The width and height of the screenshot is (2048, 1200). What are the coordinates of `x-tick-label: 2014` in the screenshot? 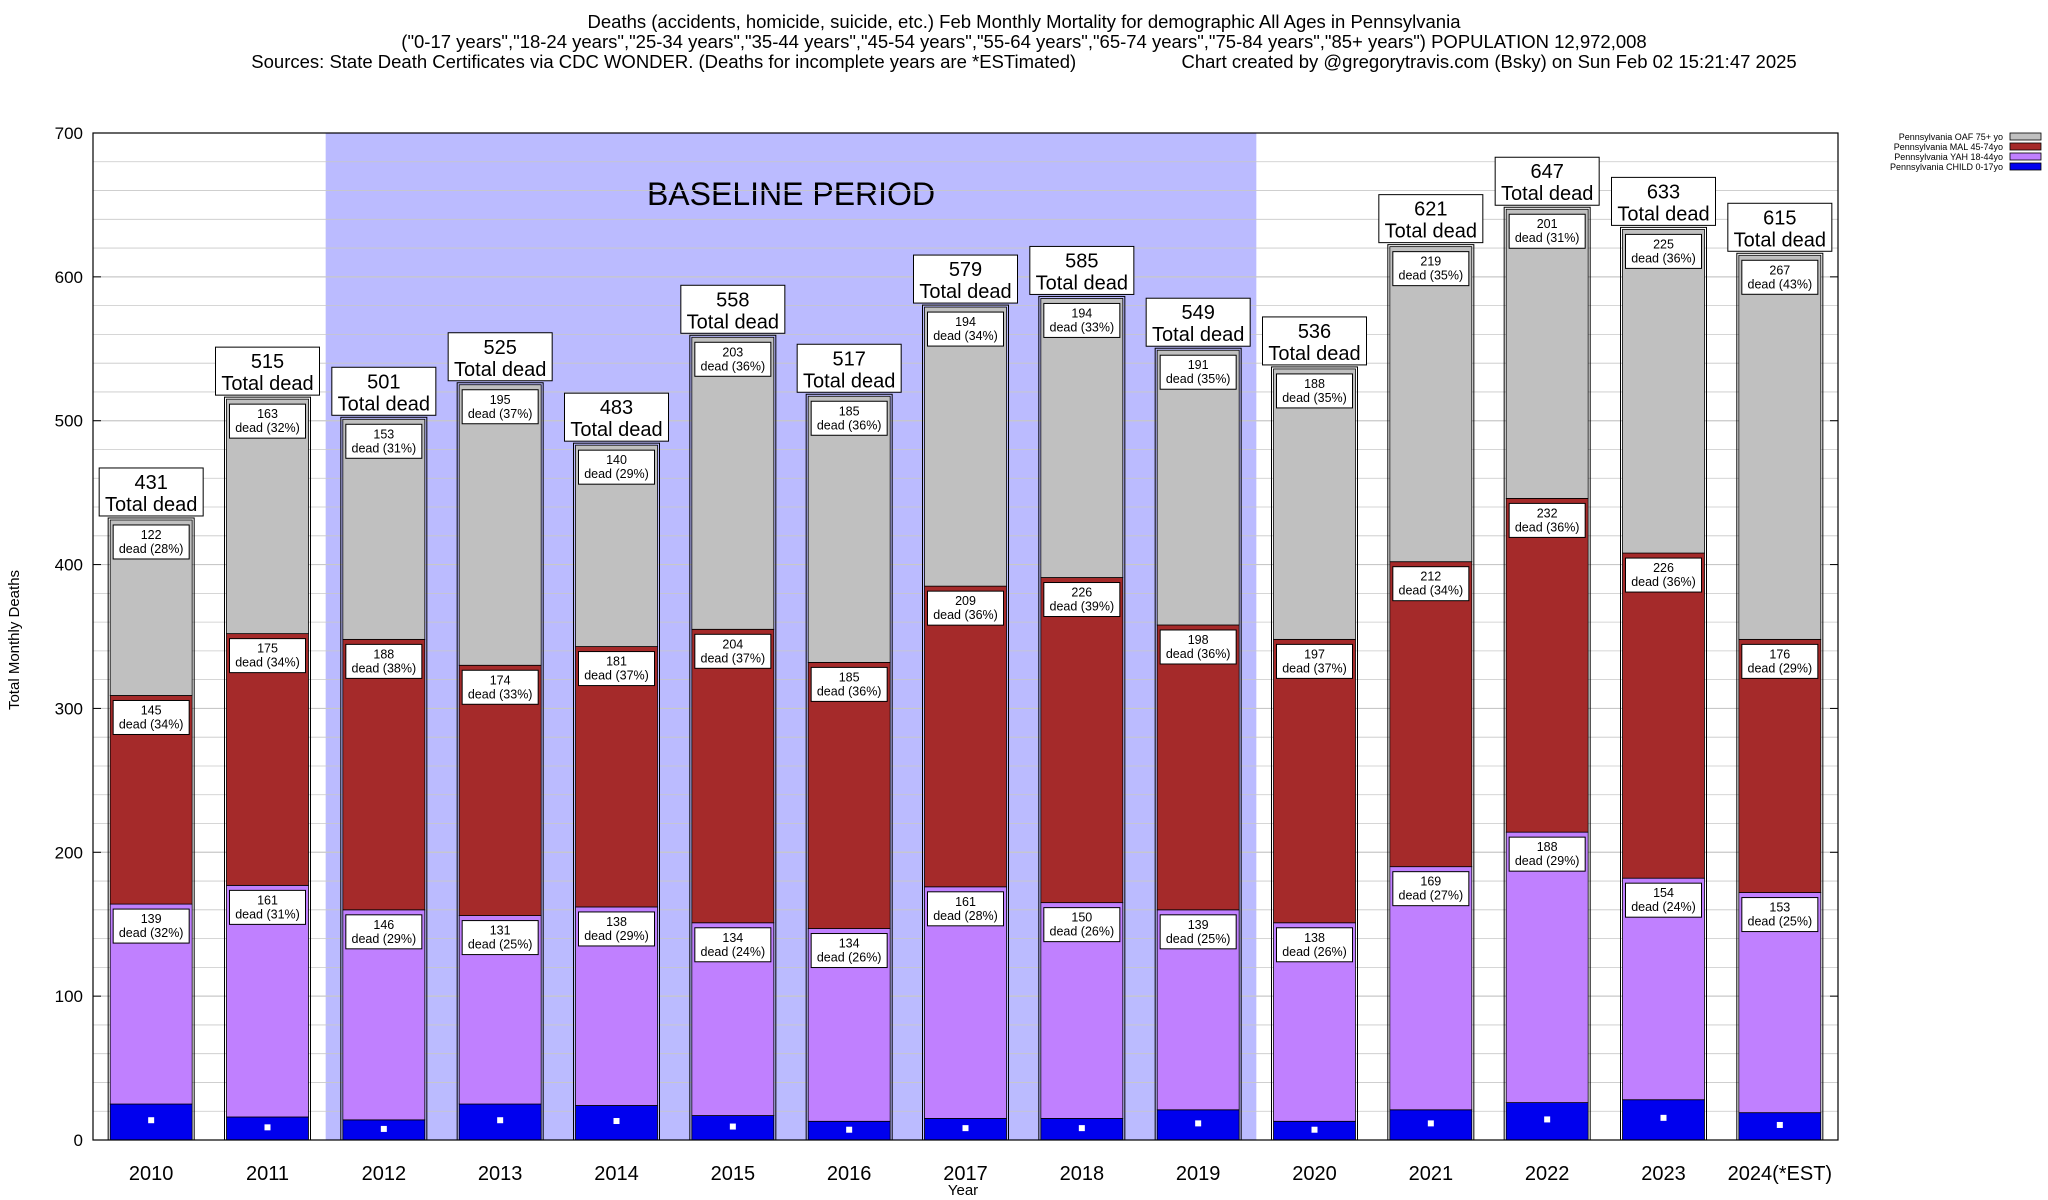 It's located at (616, 1174).